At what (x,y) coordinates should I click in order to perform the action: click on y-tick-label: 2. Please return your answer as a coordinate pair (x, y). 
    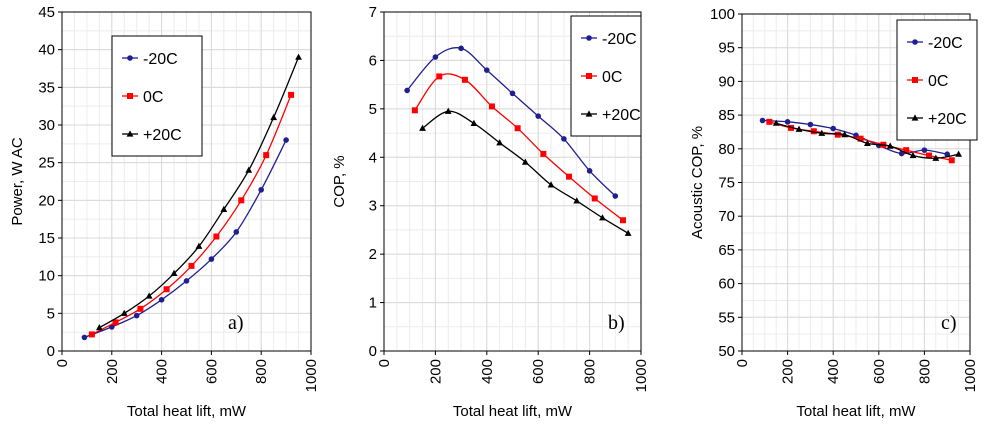
    Looking at the image, I should click on (373, 254).